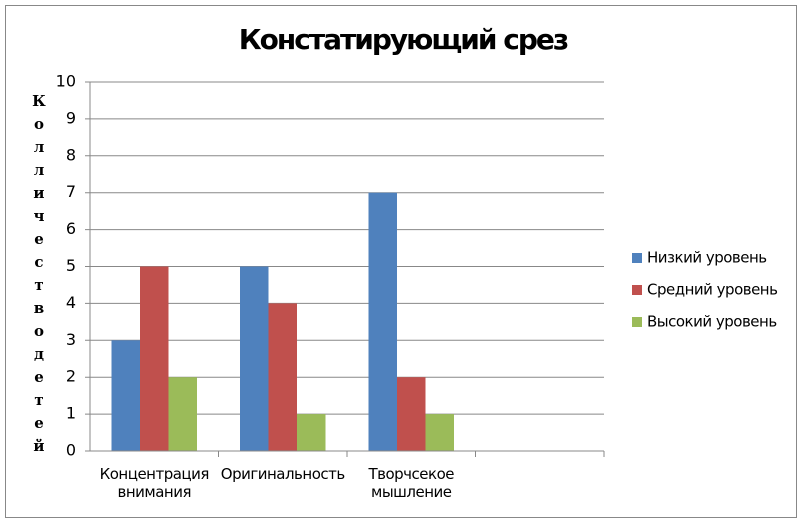 The image size is (803, 524). Describe the element at coordinates (707, 258) in the screenshot. I see `legend-label: Низкий уровень` at that location.